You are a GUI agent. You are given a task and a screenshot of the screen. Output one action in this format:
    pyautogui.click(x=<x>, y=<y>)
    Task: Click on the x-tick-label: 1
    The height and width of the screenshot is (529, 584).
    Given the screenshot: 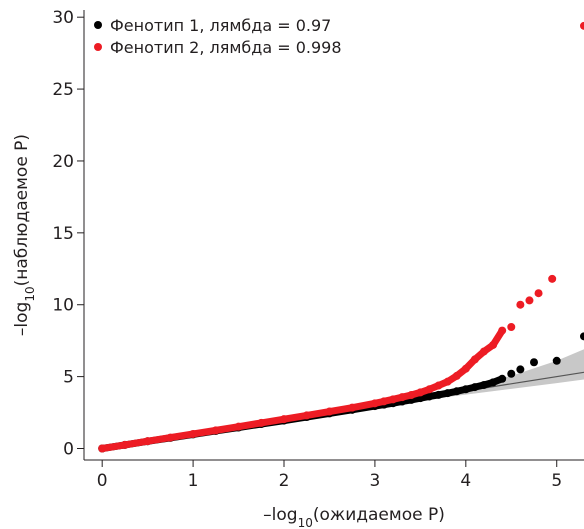 What is the action you would take?
    pyautogui.click(x=193, y=481)
    